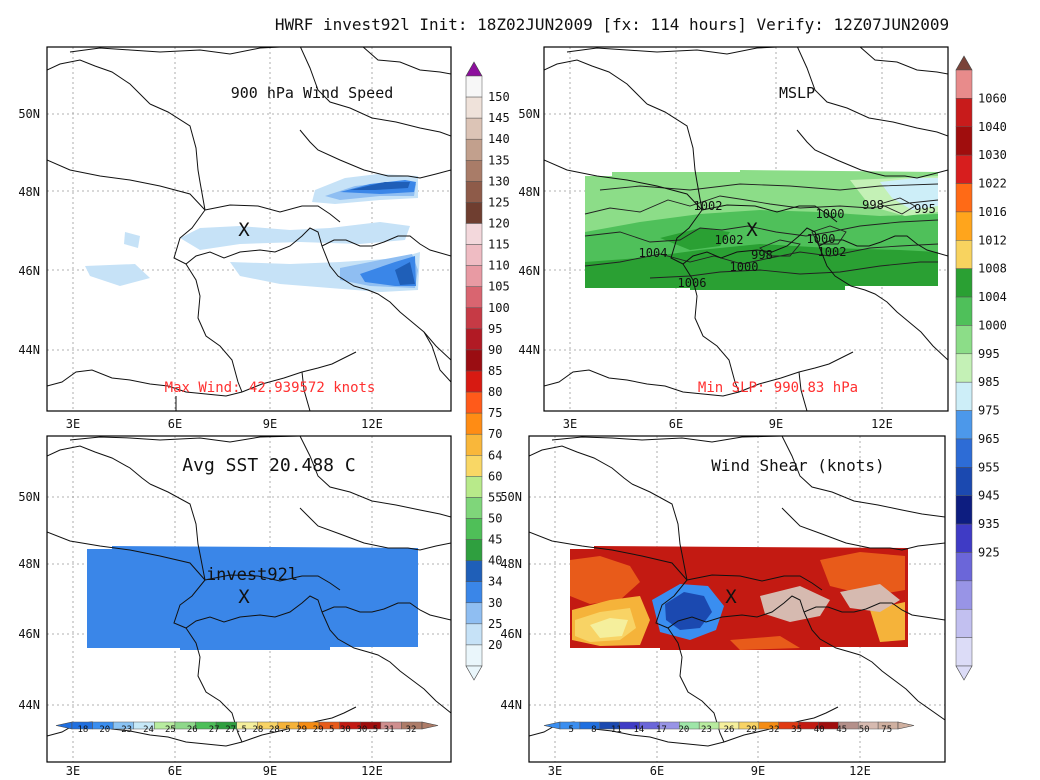 This screenshot has height=780, width=1040. What do you see at coordinates (495, 413) in the screenshot?
I see `wind-colorbar-label: 75` at bounding box center [495, 413].